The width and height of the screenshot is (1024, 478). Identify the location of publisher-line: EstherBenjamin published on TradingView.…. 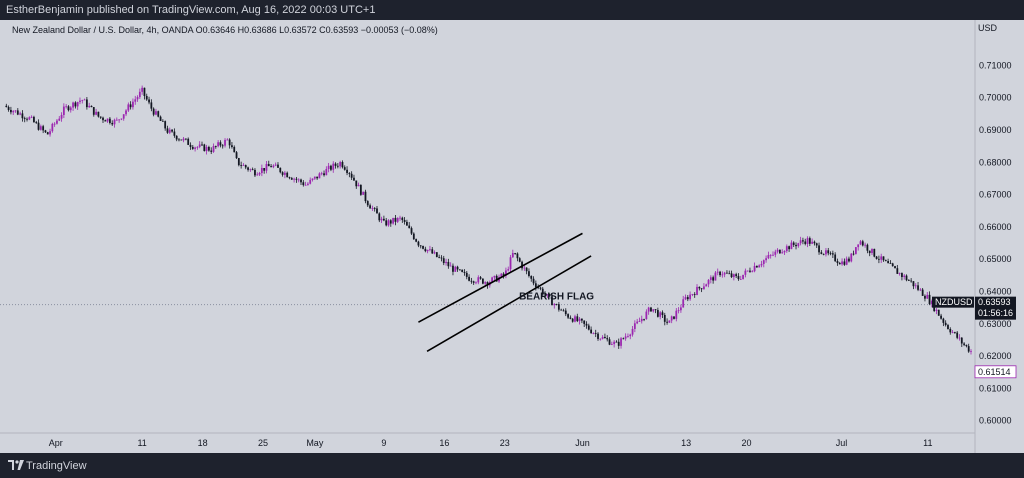
(191, 10).